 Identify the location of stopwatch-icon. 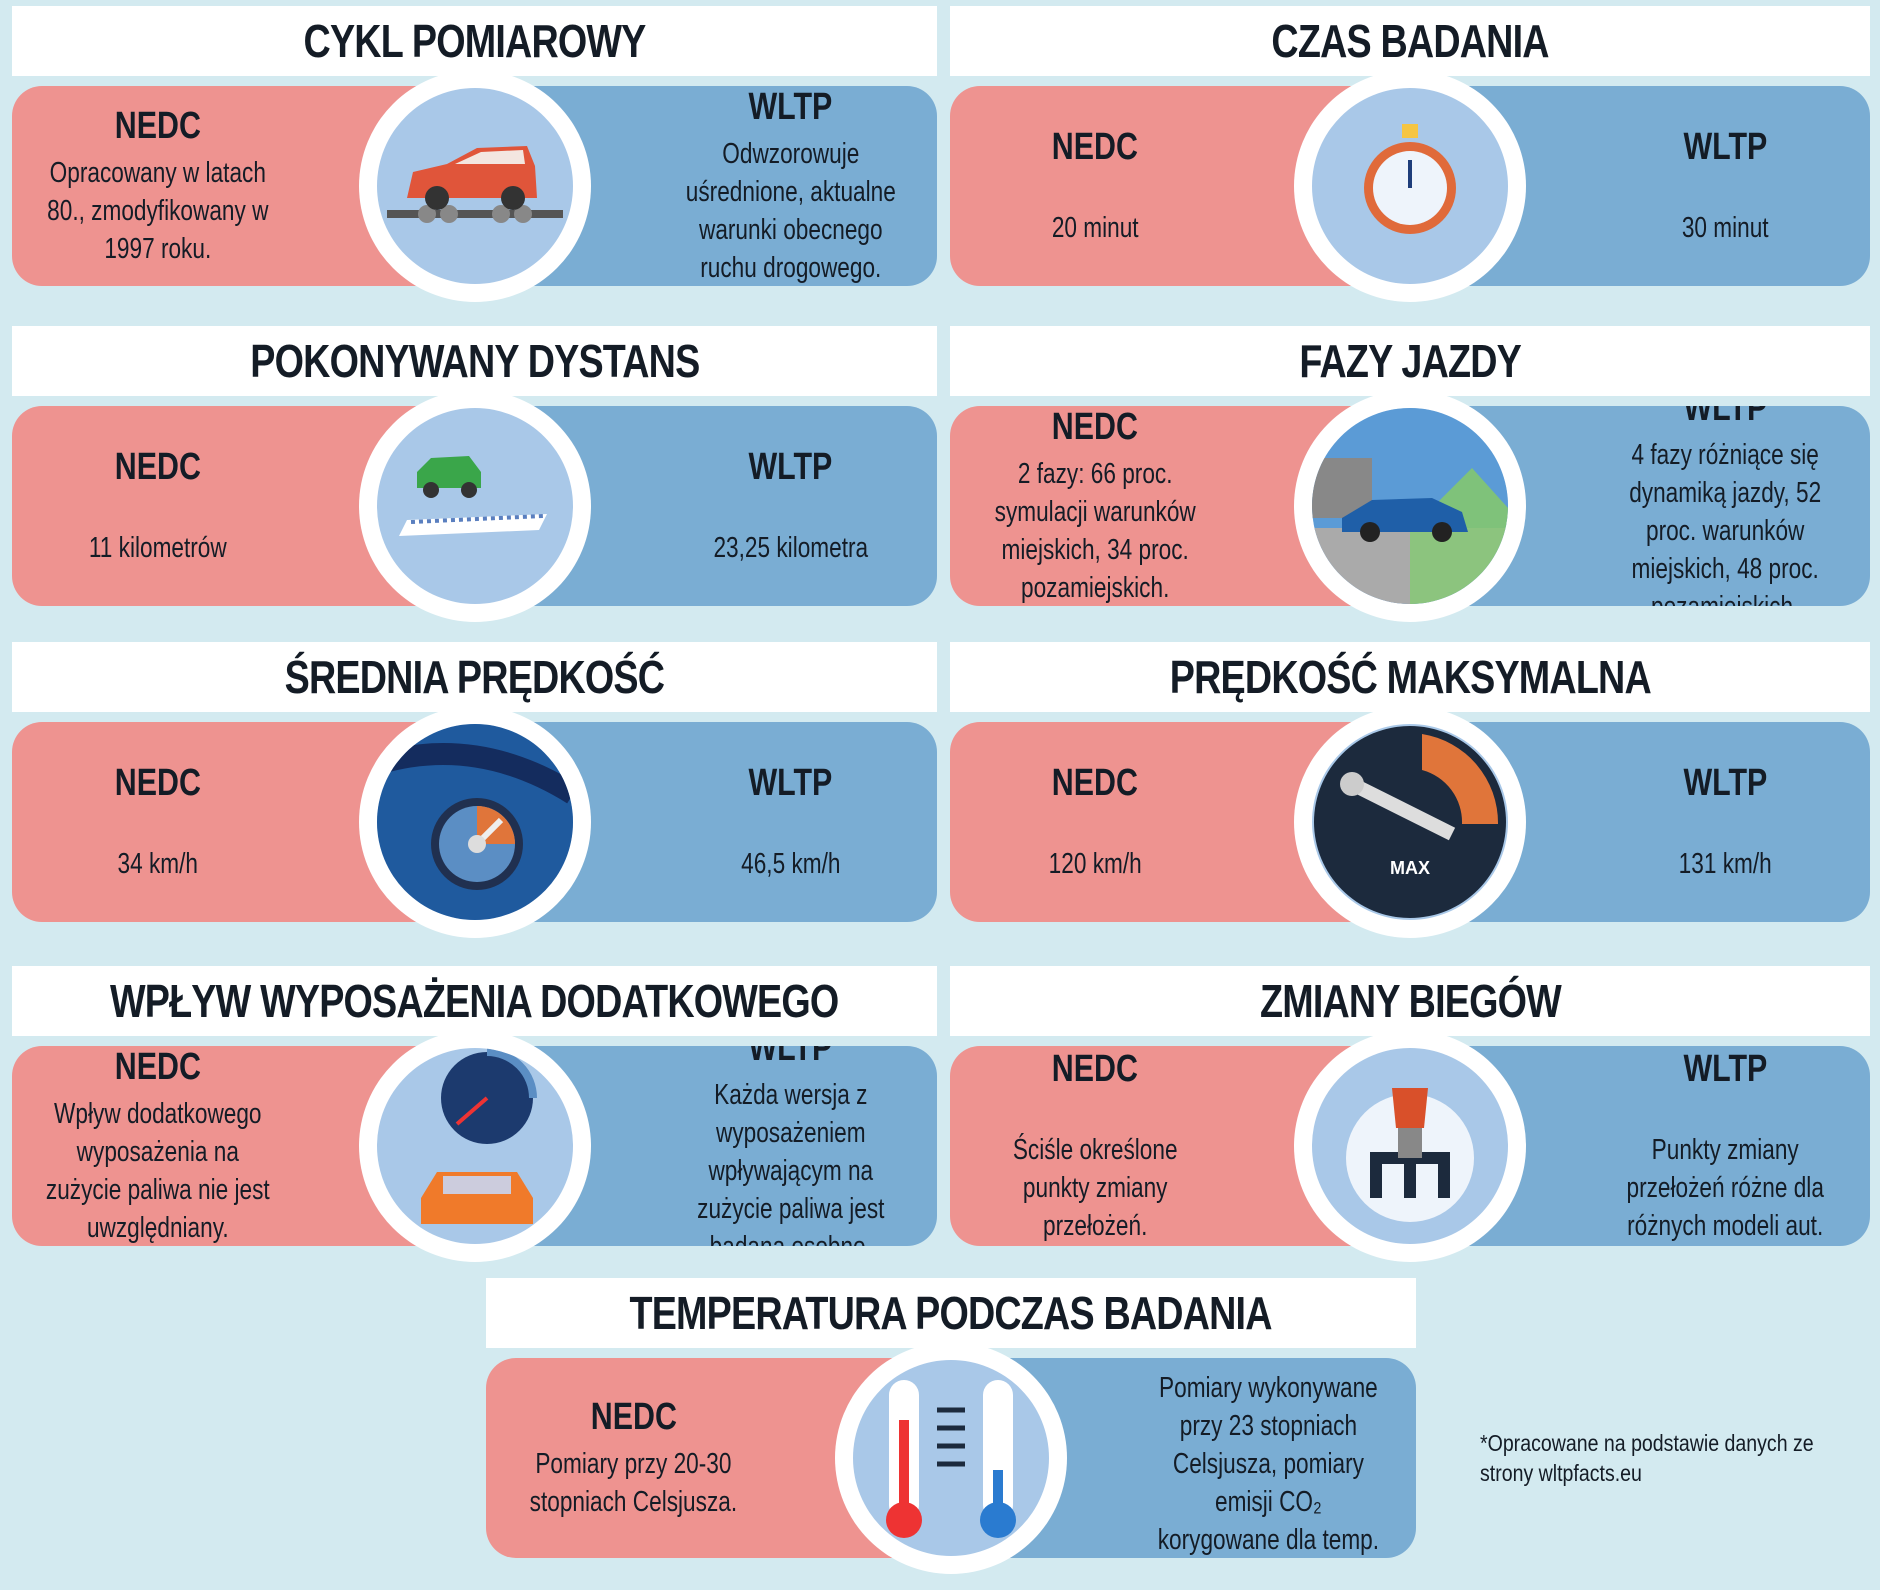
(1410, 186).